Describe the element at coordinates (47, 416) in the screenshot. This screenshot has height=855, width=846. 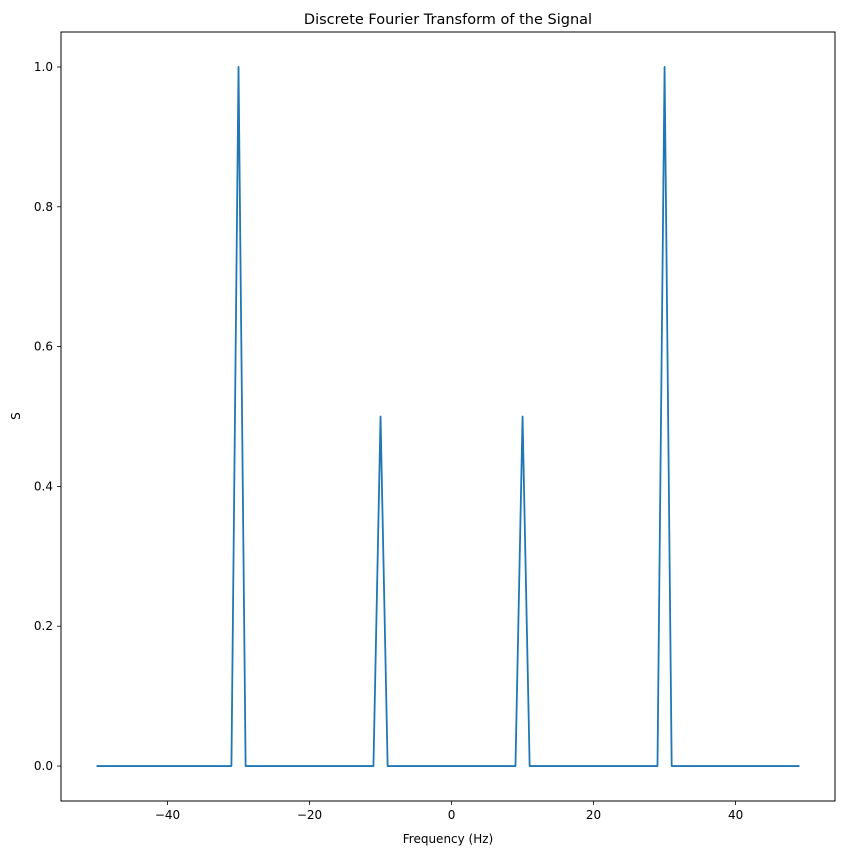
I see `y-axis-ticks: 0.0 0.2 0.4 0.6 0.8 1.0` at that location.